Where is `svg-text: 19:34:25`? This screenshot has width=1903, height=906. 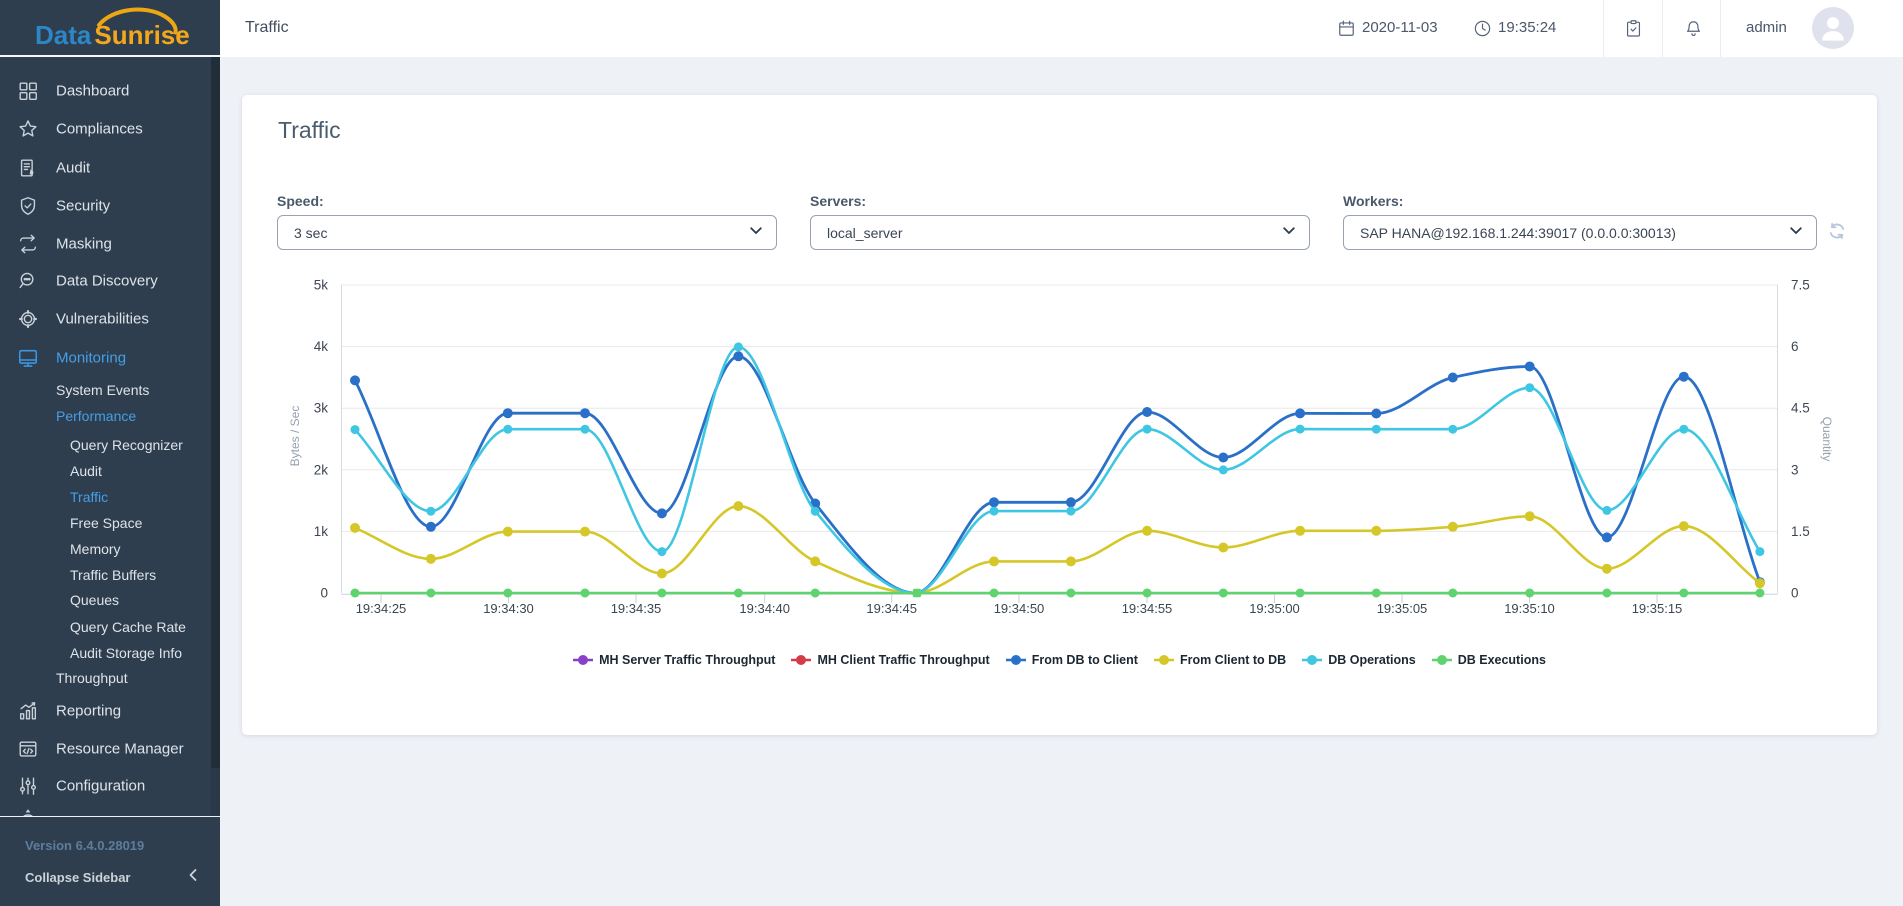
svg-text: 19:34:25 is located at coordinates (381, 608).